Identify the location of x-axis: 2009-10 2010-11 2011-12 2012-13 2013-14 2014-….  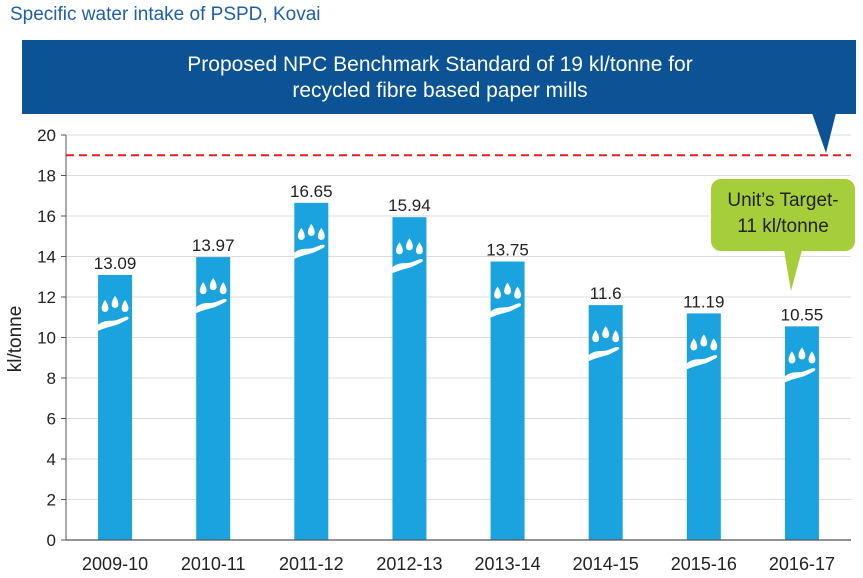
(458, 556).